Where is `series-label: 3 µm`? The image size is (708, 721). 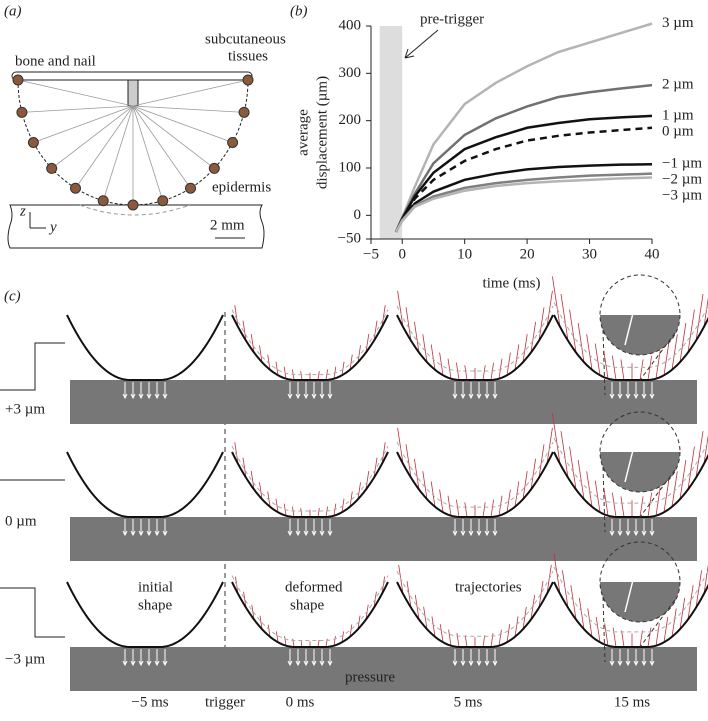
series-label: 3 µm is located at coordinates (678, 23).